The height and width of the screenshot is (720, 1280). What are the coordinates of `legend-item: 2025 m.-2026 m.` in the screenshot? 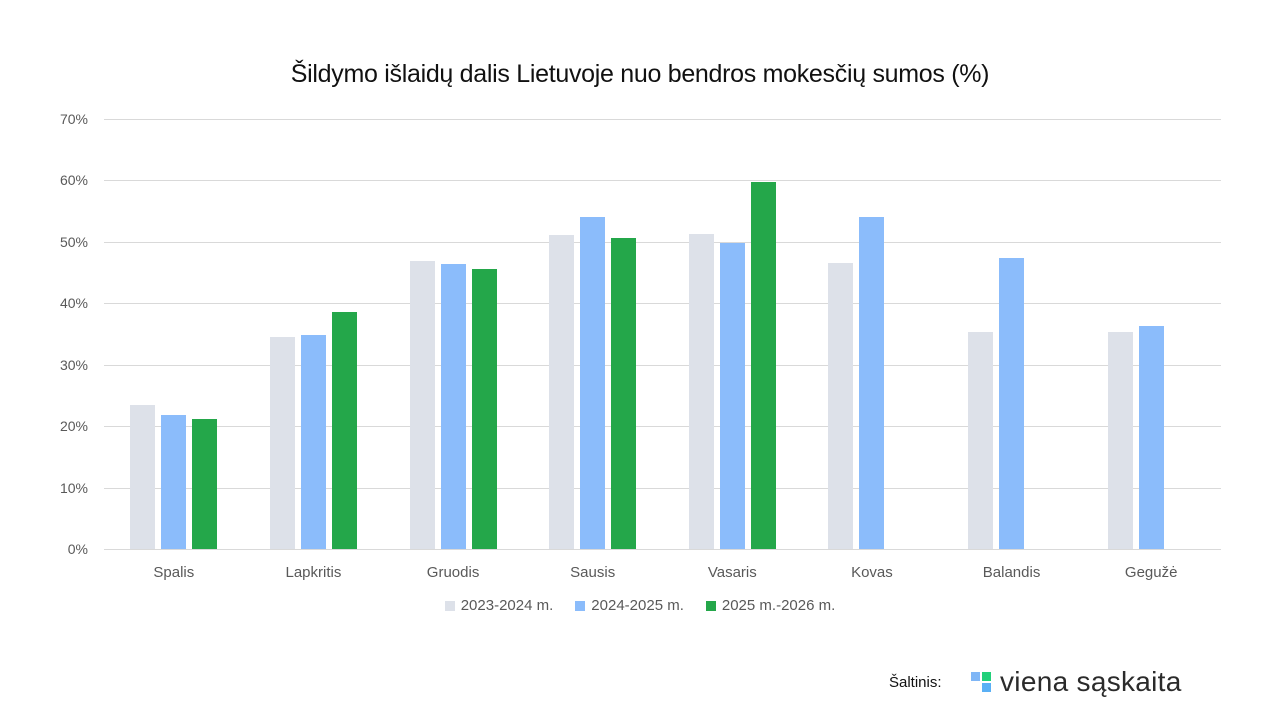 It's located at (770, 605).